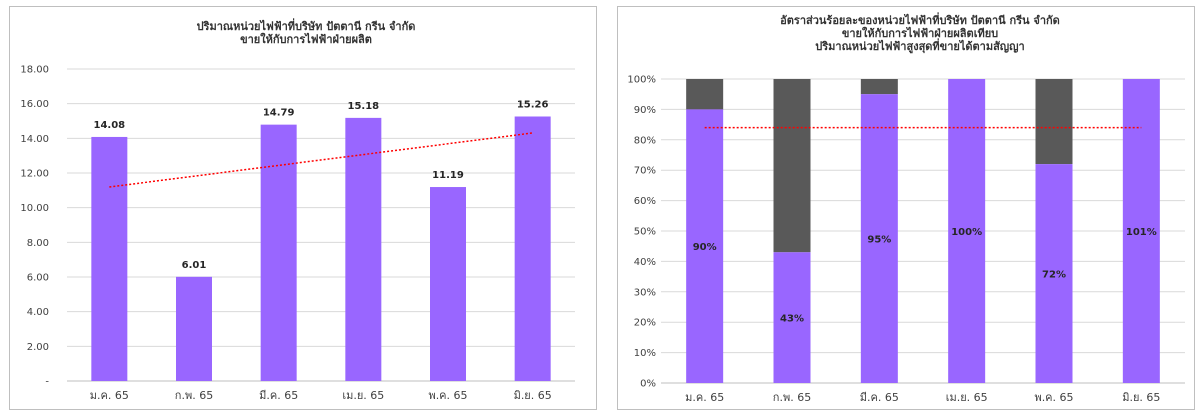 This screenshot has height=411, width=1203. Describe the element at coordinates (364, 106) in the screenshot. I see `data-label: 15.18` at that location.